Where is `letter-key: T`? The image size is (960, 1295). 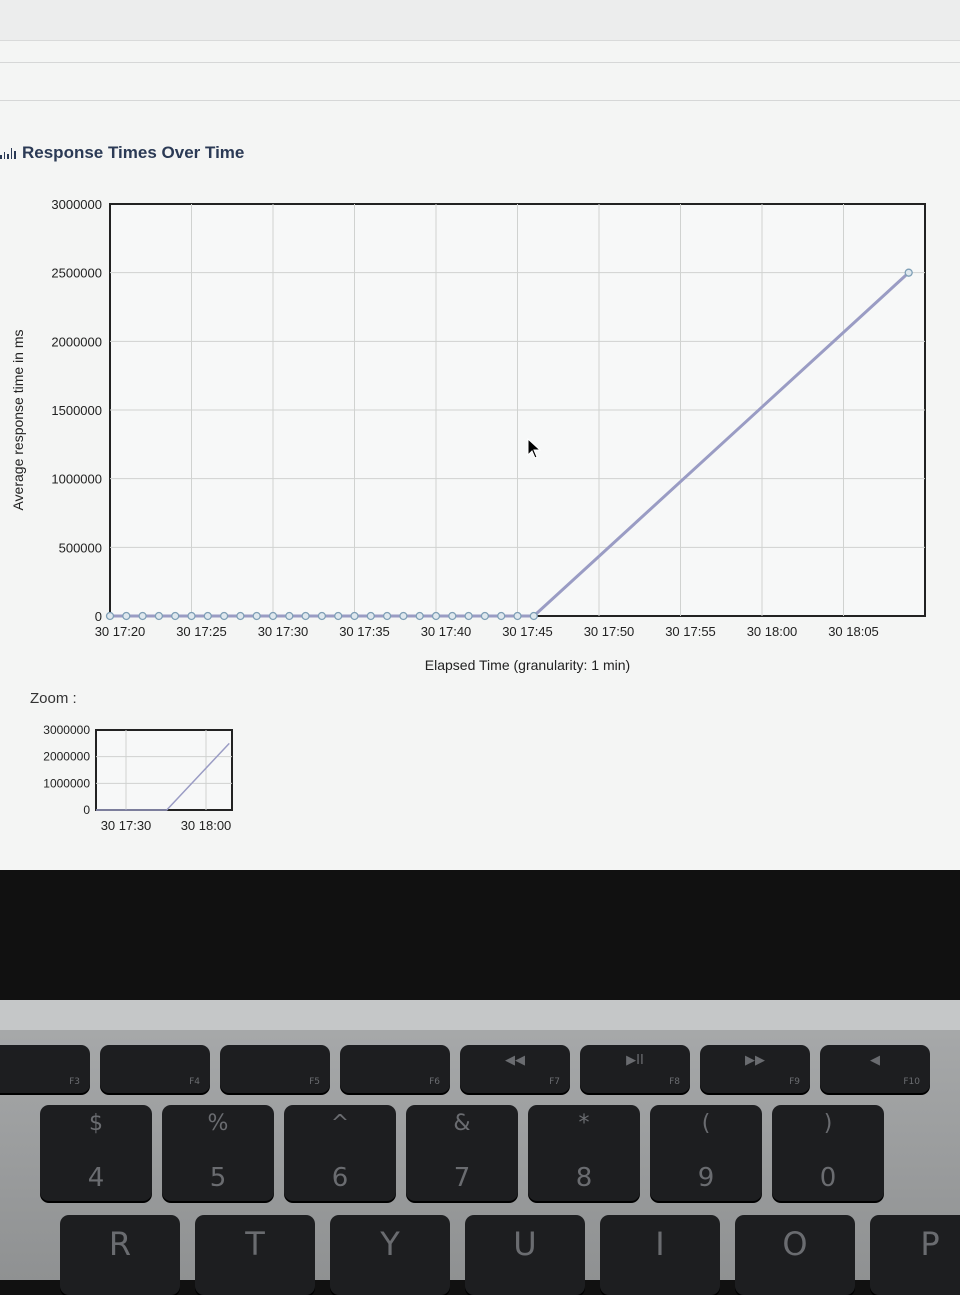
letter-key: T is located at coordinates (255, 1255).